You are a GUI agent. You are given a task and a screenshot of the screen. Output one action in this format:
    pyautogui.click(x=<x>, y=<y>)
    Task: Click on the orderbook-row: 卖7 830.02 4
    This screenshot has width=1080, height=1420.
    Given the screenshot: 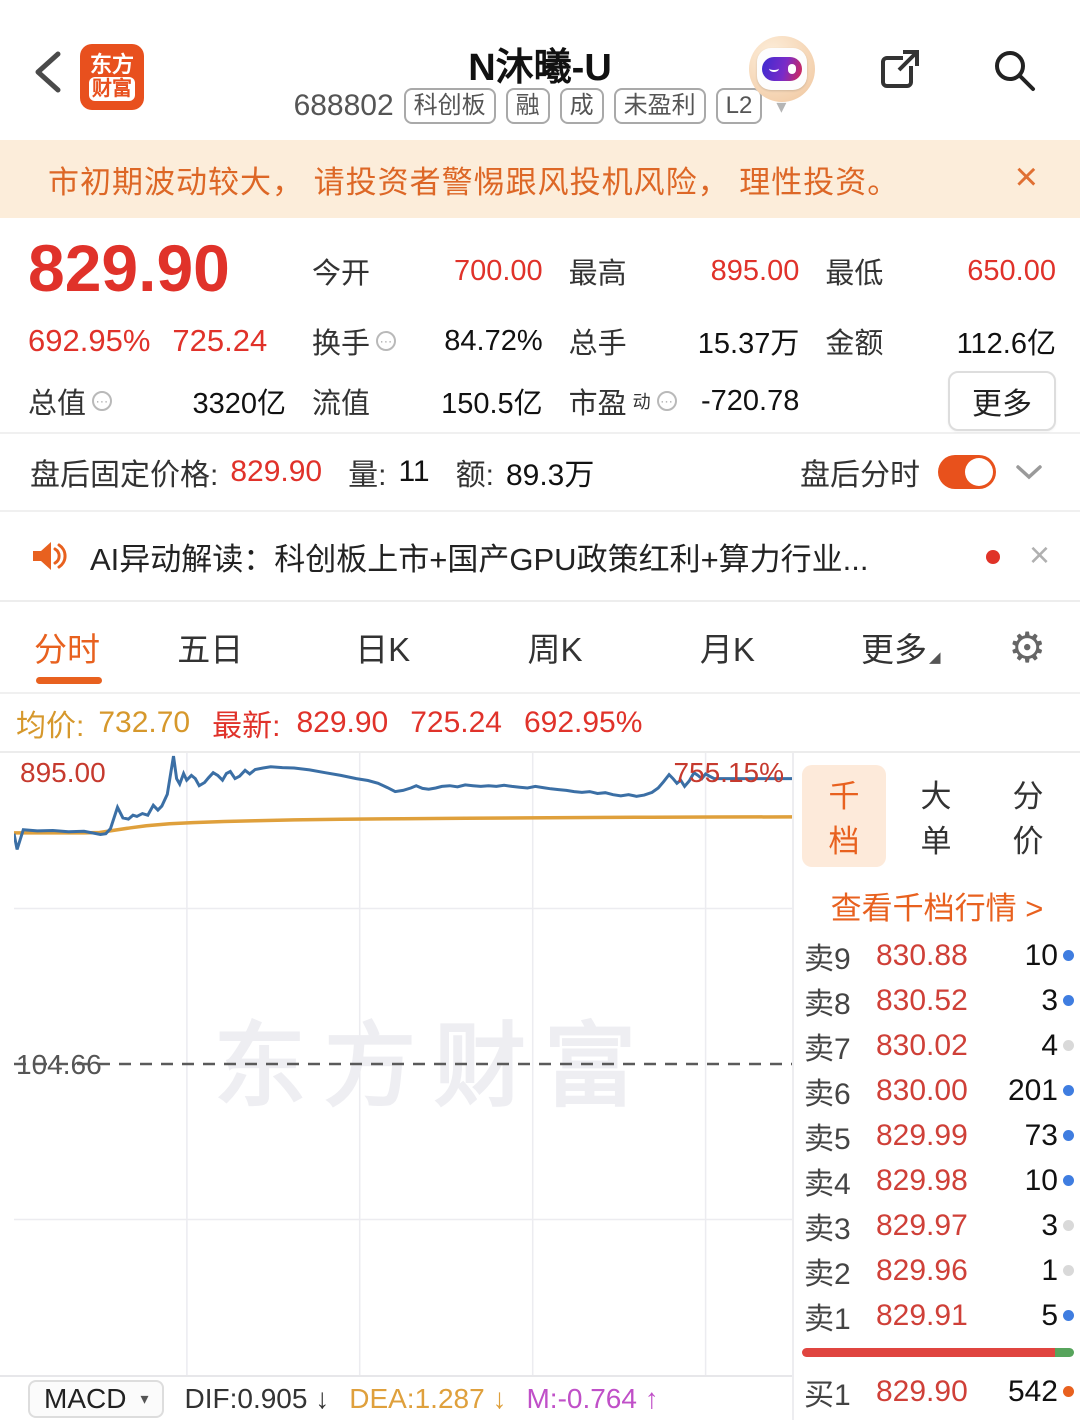 What is the action you would take?
    pyautogui.click(x=937, y=1045)
    